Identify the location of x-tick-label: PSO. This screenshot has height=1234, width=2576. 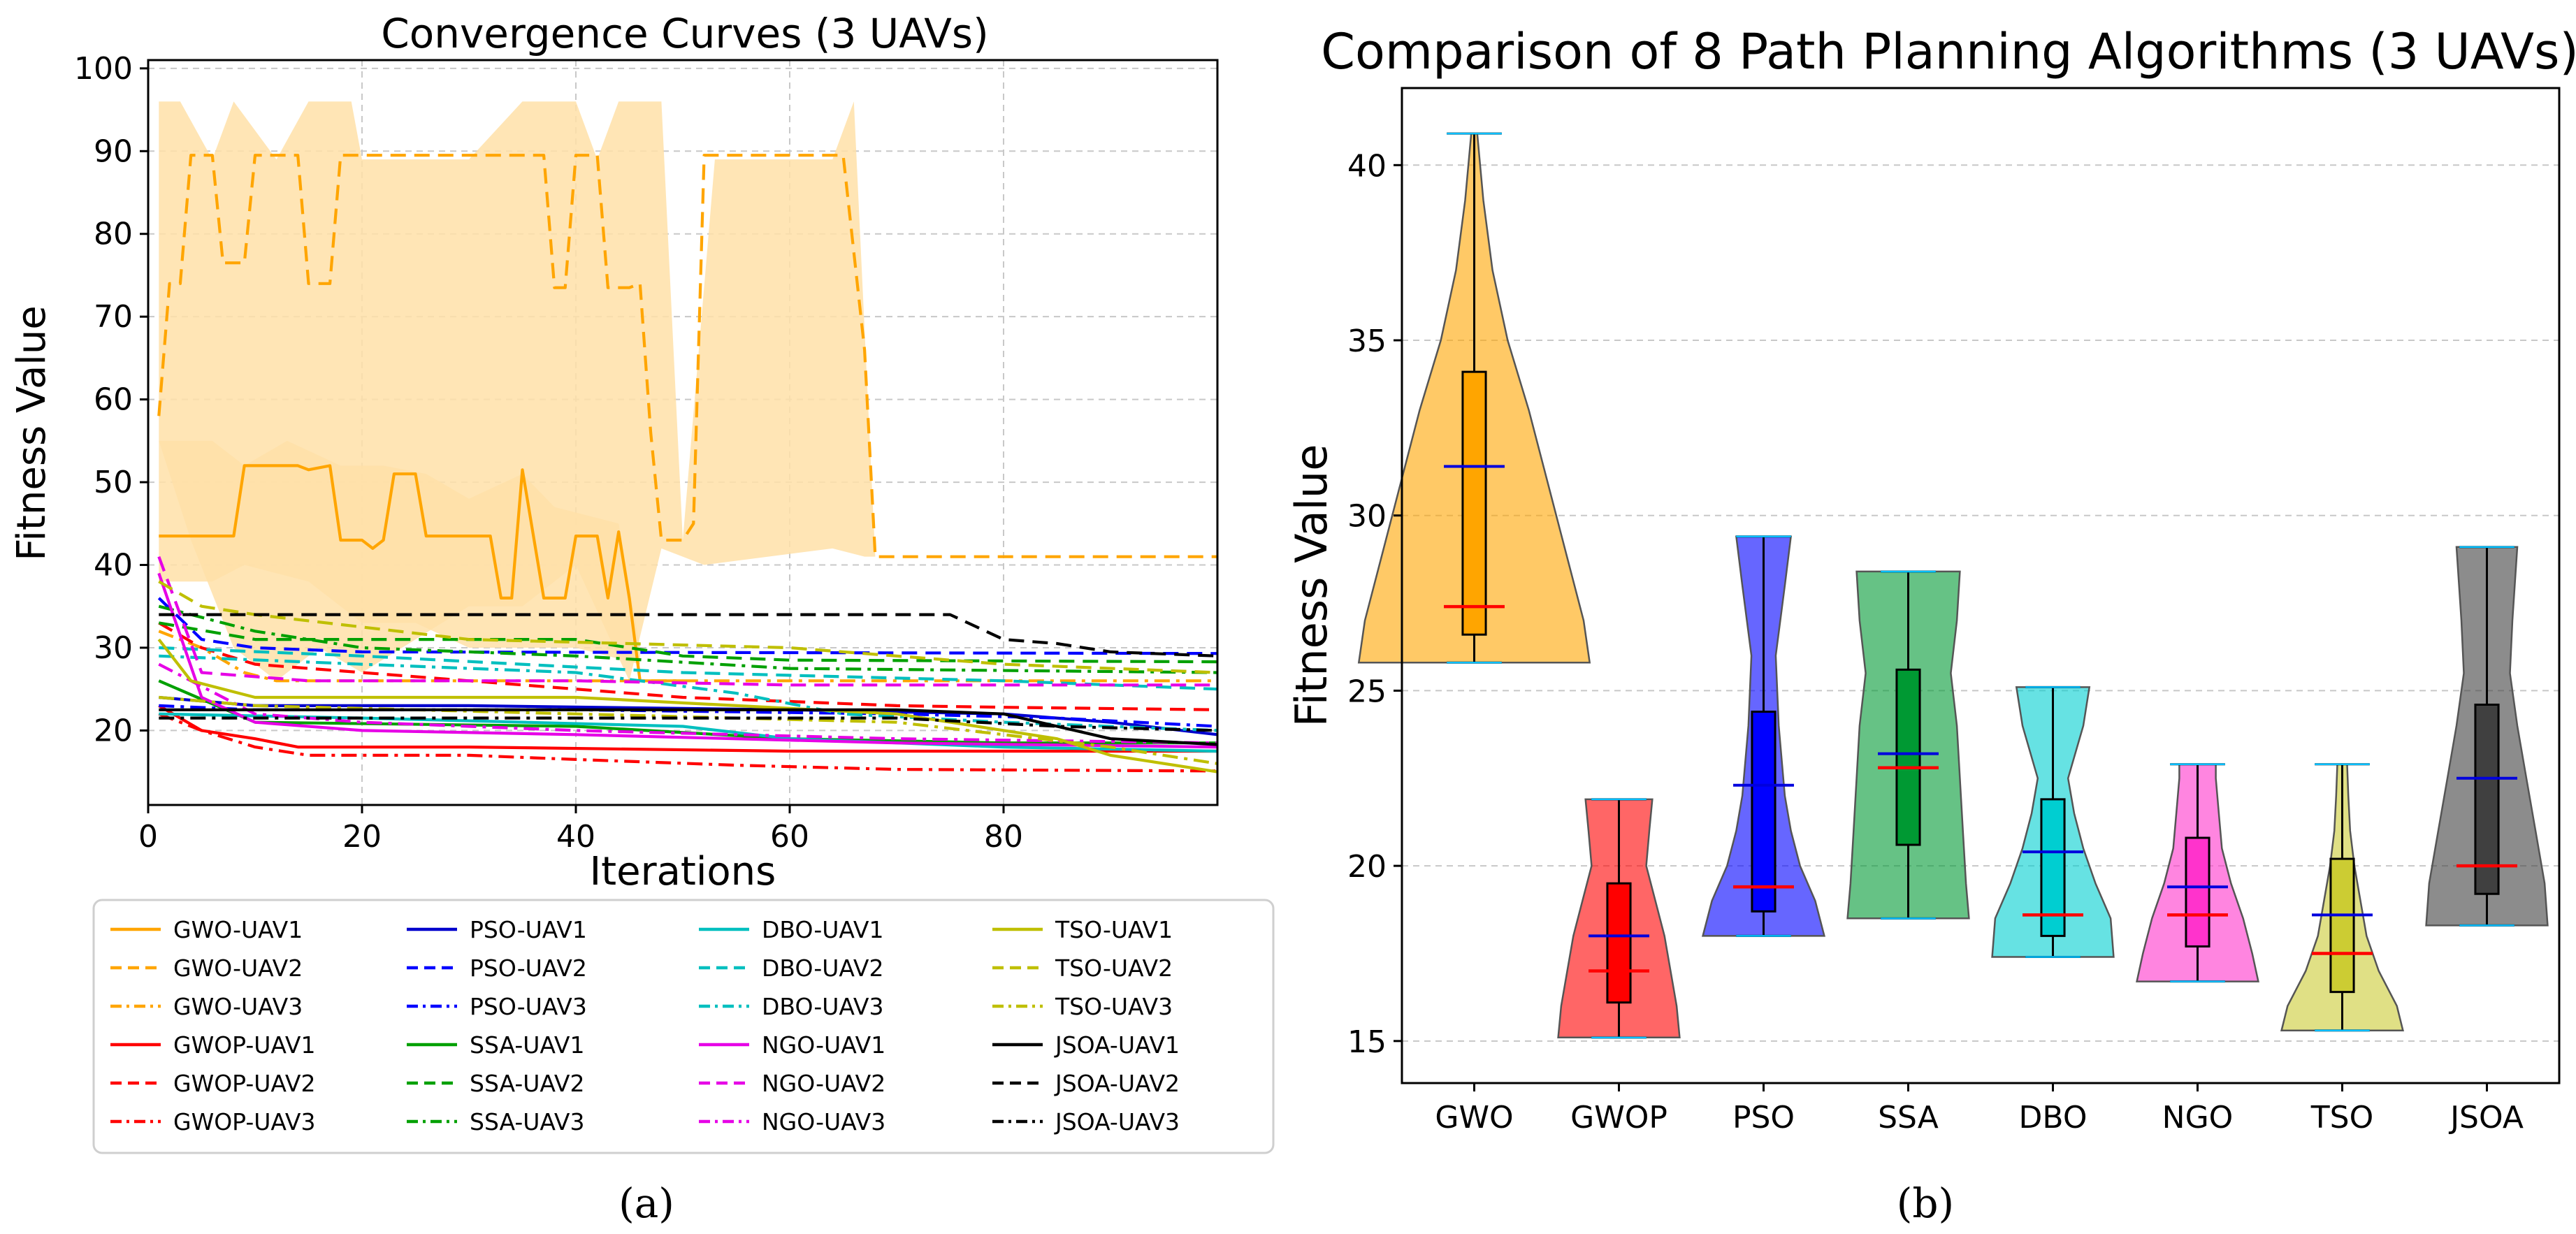
(1764, 1117).